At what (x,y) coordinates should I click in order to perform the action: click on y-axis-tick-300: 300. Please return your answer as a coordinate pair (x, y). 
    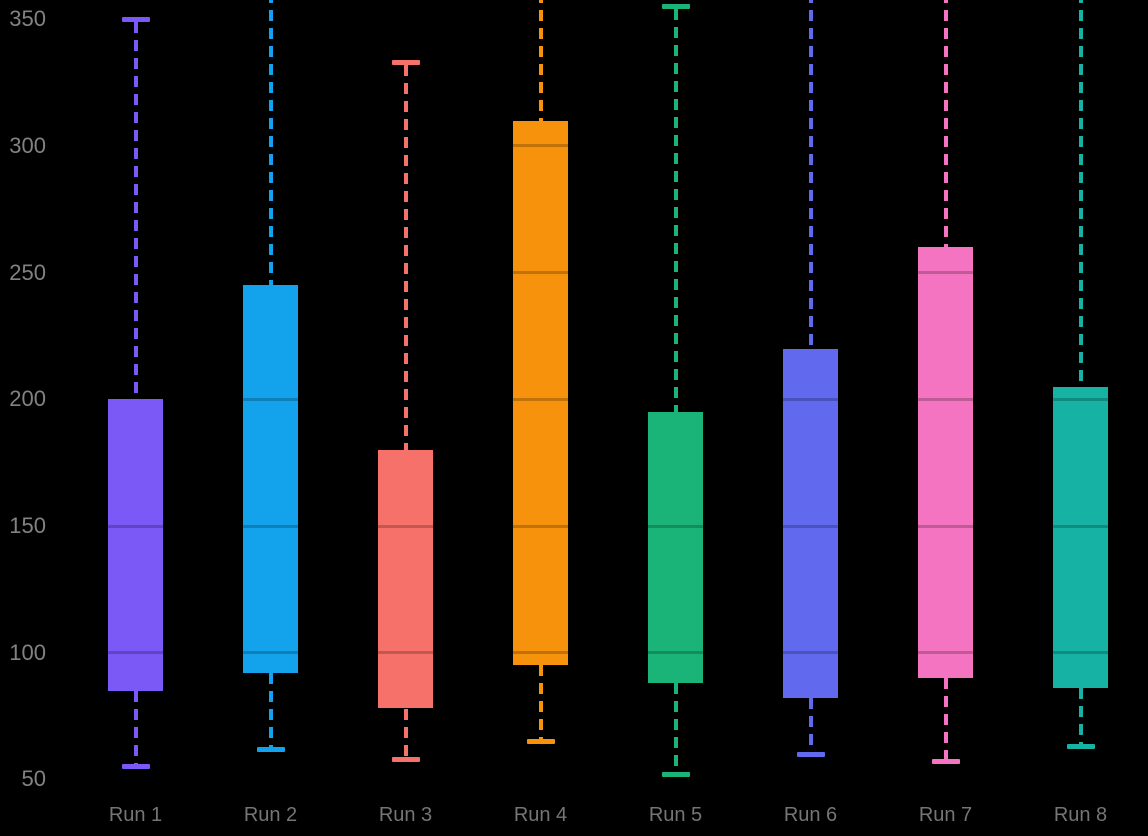
    Looking at the image, I should click on (27, 145).